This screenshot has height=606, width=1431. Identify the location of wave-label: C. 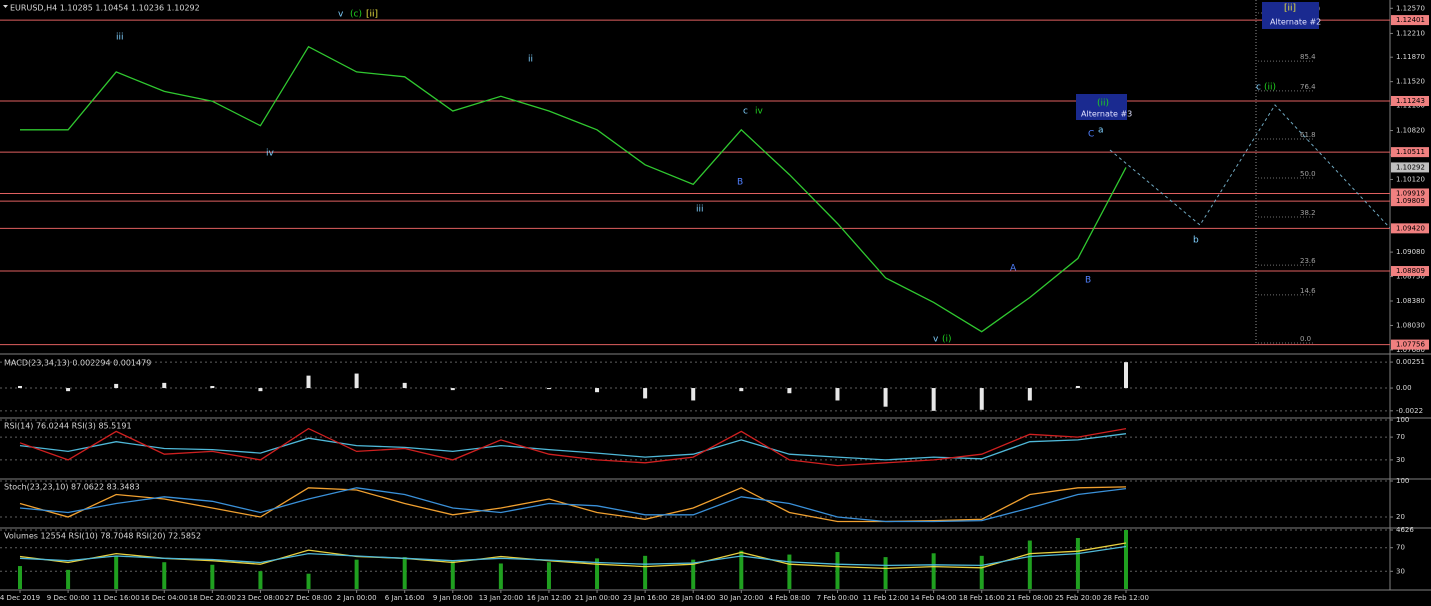
(1091, 135).